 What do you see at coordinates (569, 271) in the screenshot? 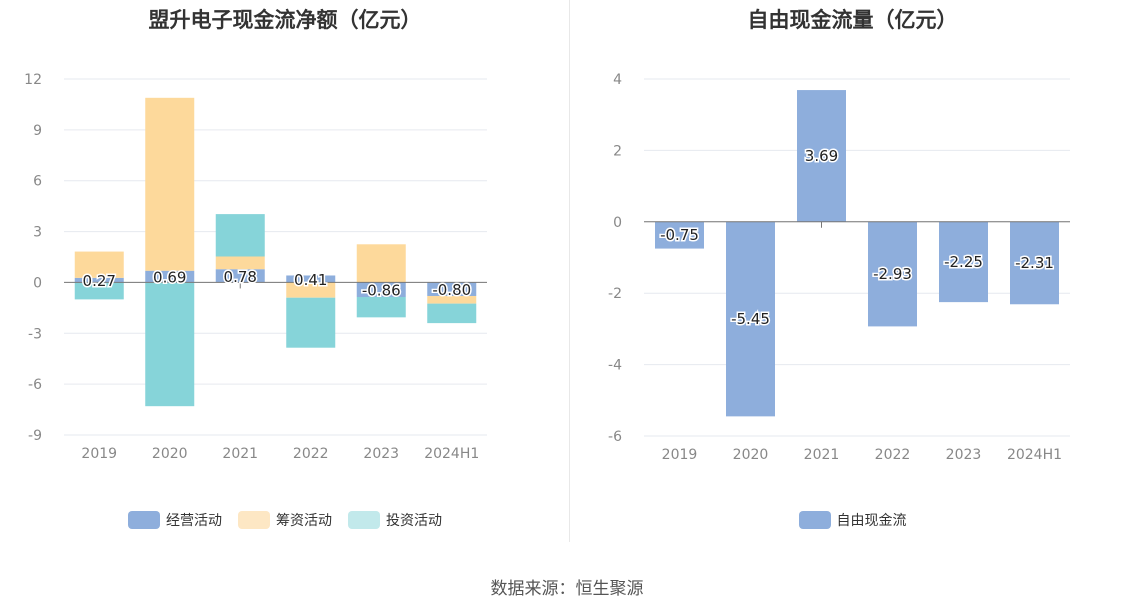
I see `panel-divider` at bounding box center [569, 271].